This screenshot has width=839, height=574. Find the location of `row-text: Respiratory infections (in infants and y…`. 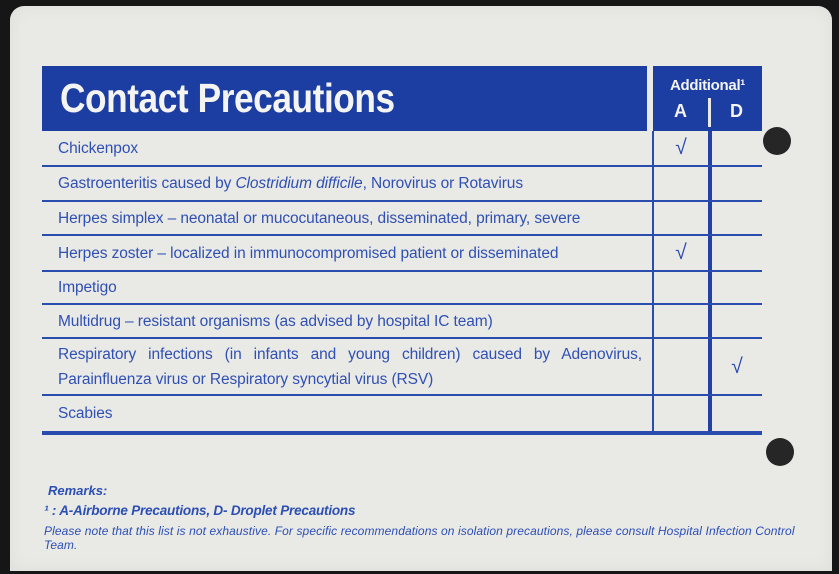

row-text: Respiratory infections (in infants and y… is located at coordinates (347, 366).